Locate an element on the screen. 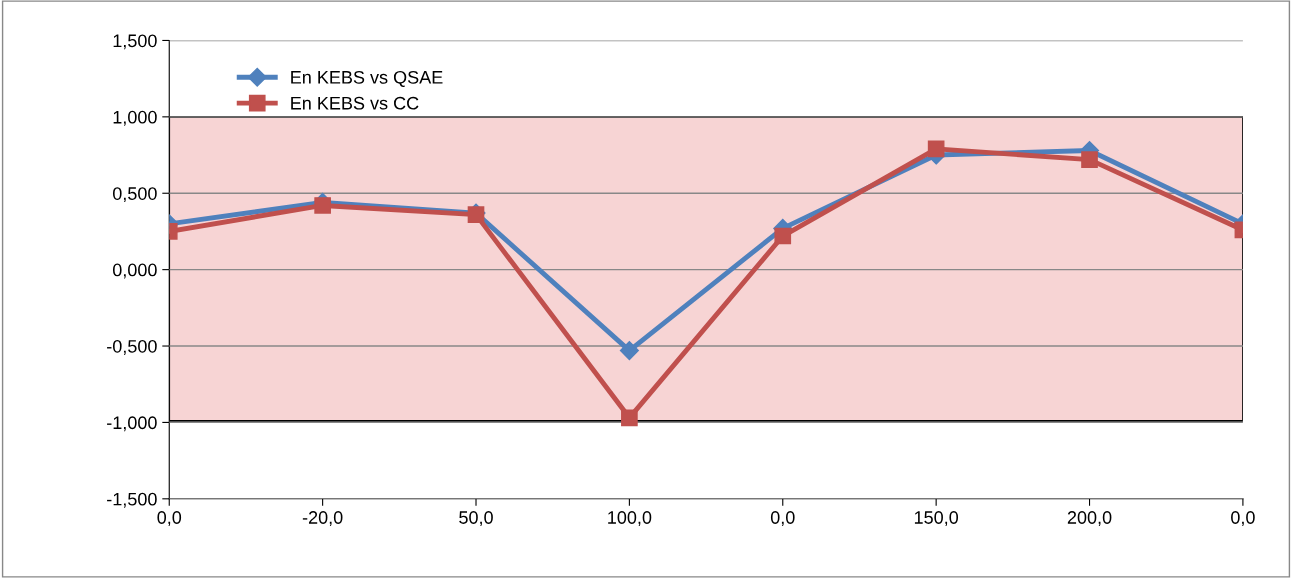 This screenshot has width=1292, height=578. y-tick-label: 1,000 is located at coordinates (135, 118).